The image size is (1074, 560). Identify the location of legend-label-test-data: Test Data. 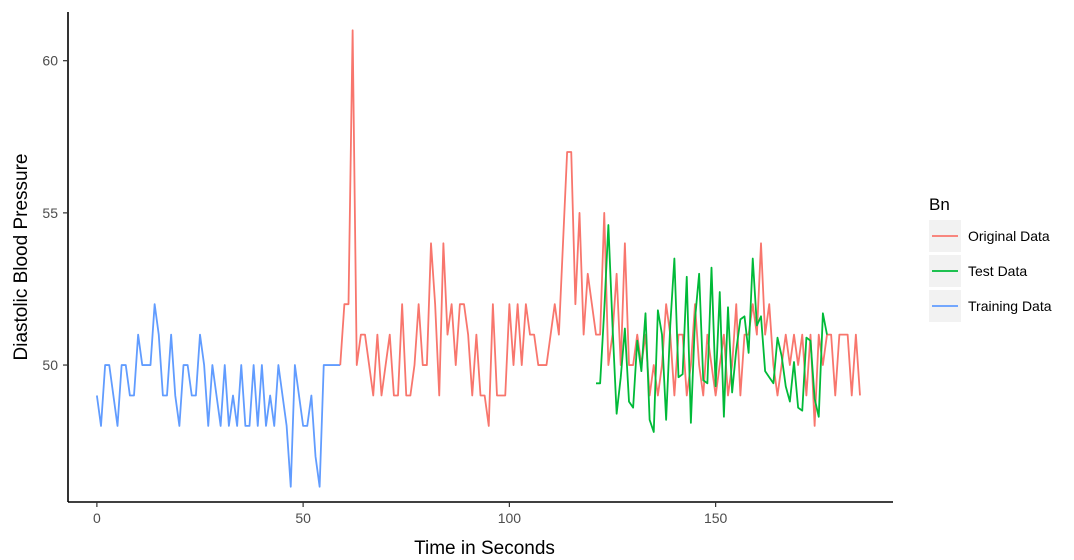
(997, 271).